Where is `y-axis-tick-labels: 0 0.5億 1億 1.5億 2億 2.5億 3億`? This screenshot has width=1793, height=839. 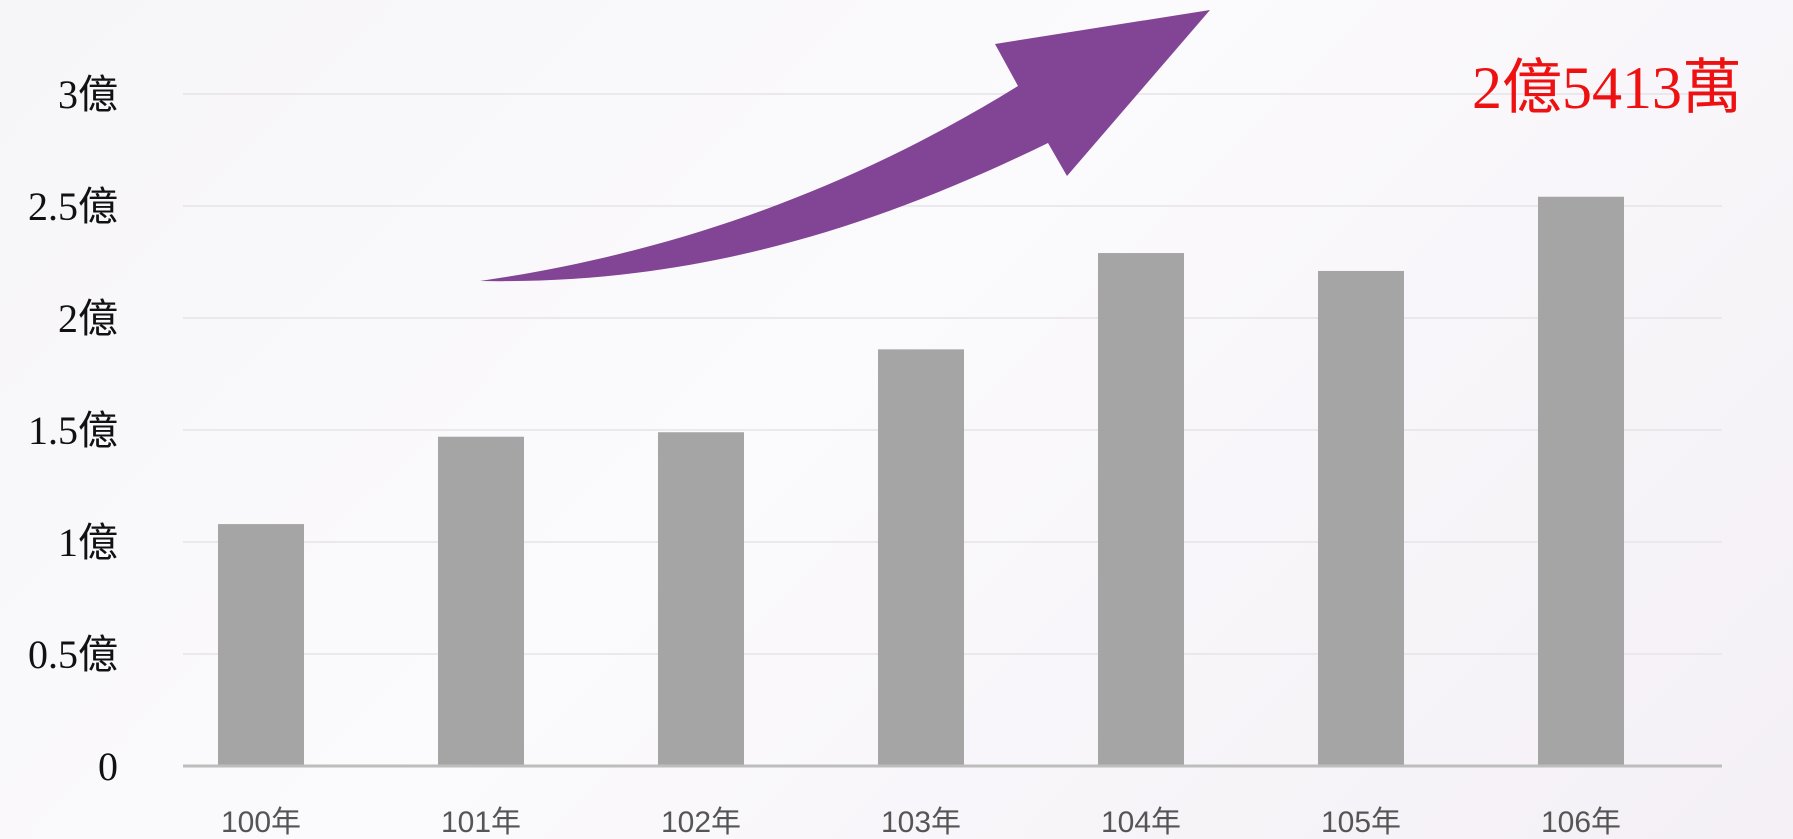 y-axis-tick-labels: 0 0.5億 1億 1.5億 2億 2.5億 3億 is located at coordinates (73, 430).